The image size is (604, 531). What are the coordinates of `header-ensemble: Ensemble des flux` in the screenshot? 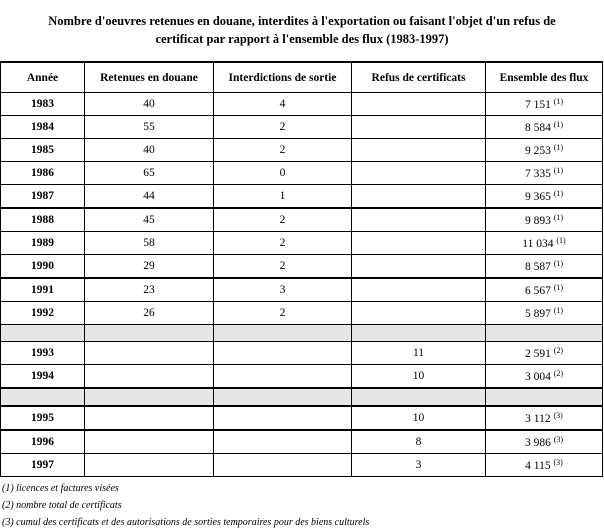 It's located at (544, 77).